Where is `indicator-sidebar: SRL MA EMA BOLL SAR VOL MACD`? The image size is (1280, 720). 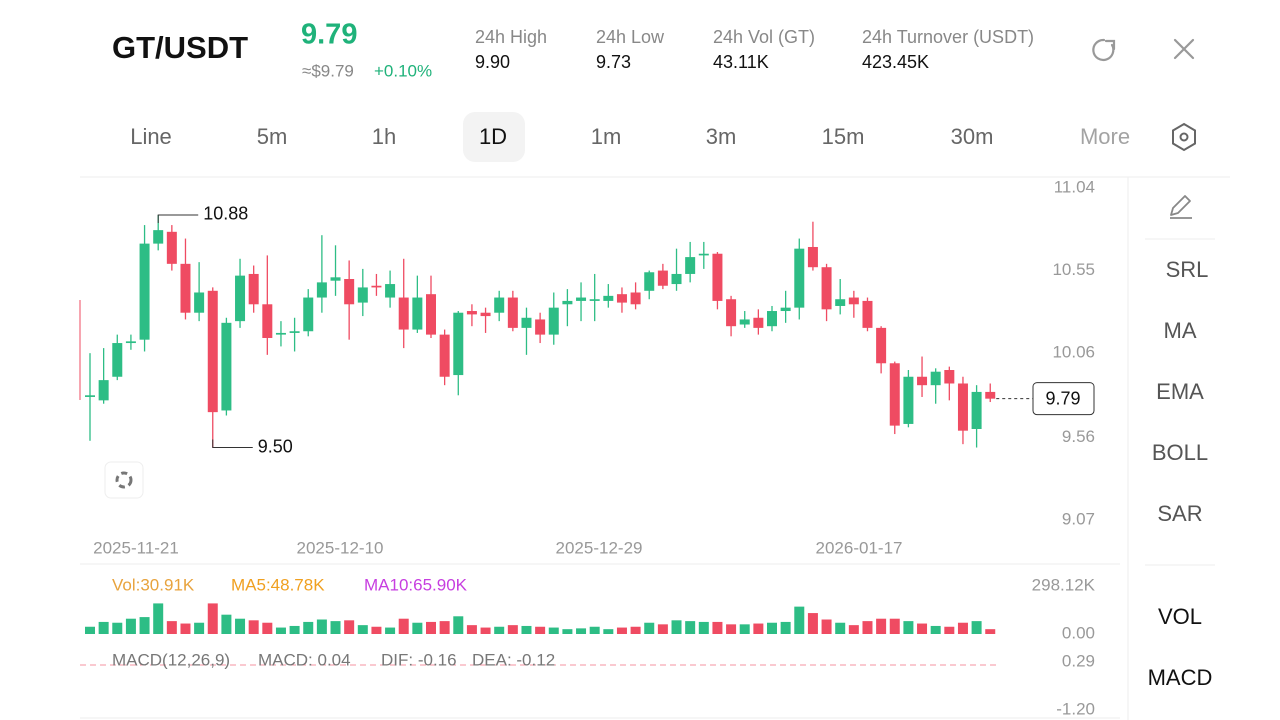
indicator-sidebar: SRL MA EMA BOLL SAR VOL MACD is located at coordinates (1180, 473).